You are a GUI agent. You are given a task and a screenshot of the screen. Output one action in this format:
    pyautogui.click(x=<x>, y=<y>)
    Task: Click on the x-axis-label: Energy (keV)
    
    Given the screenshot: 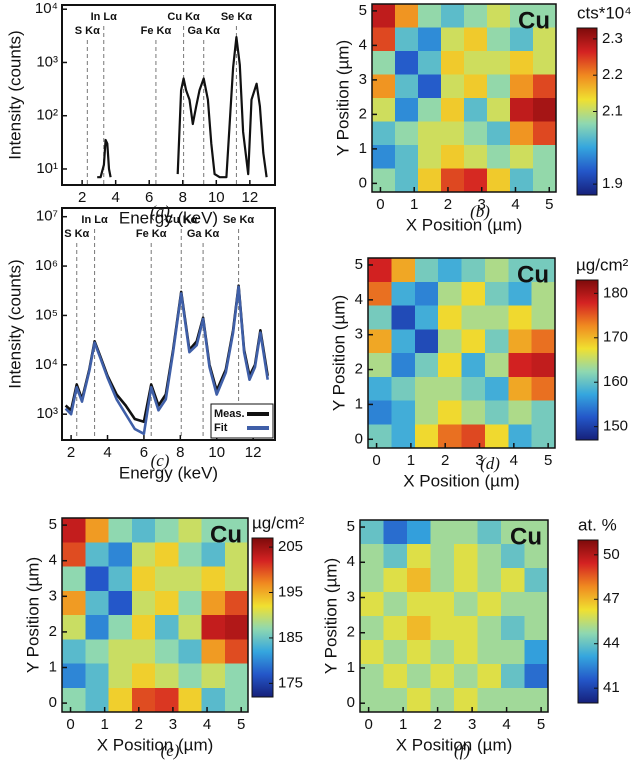 What is the action you would take?
    pyautogui.click(x=168, y=472)
    